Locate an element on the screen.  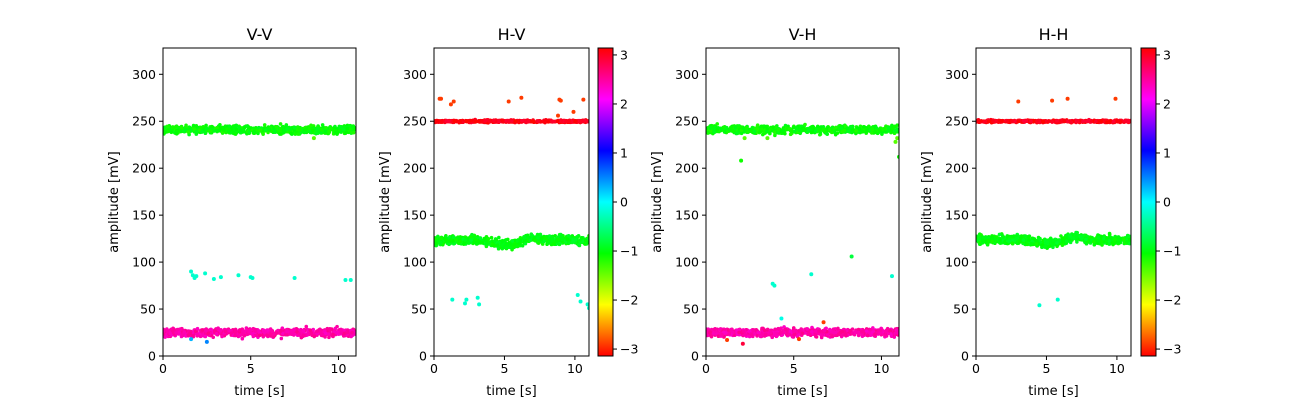
y-tick-label: 0 is located at coordinates (423, 356).